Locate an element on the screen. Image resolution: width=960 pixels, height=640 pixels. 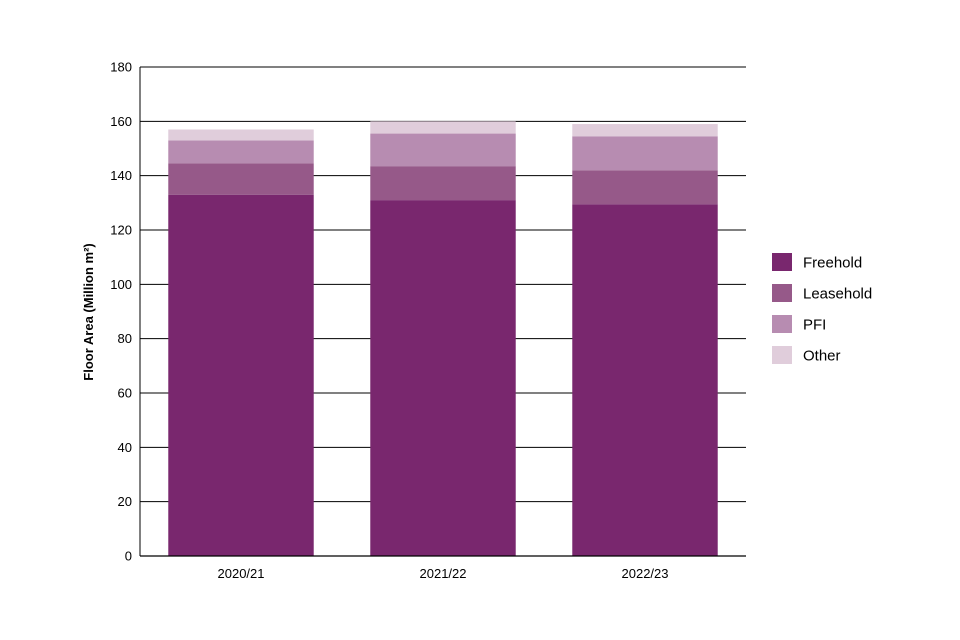
y-tick-label: 40 is located at coordinates (125, 447).